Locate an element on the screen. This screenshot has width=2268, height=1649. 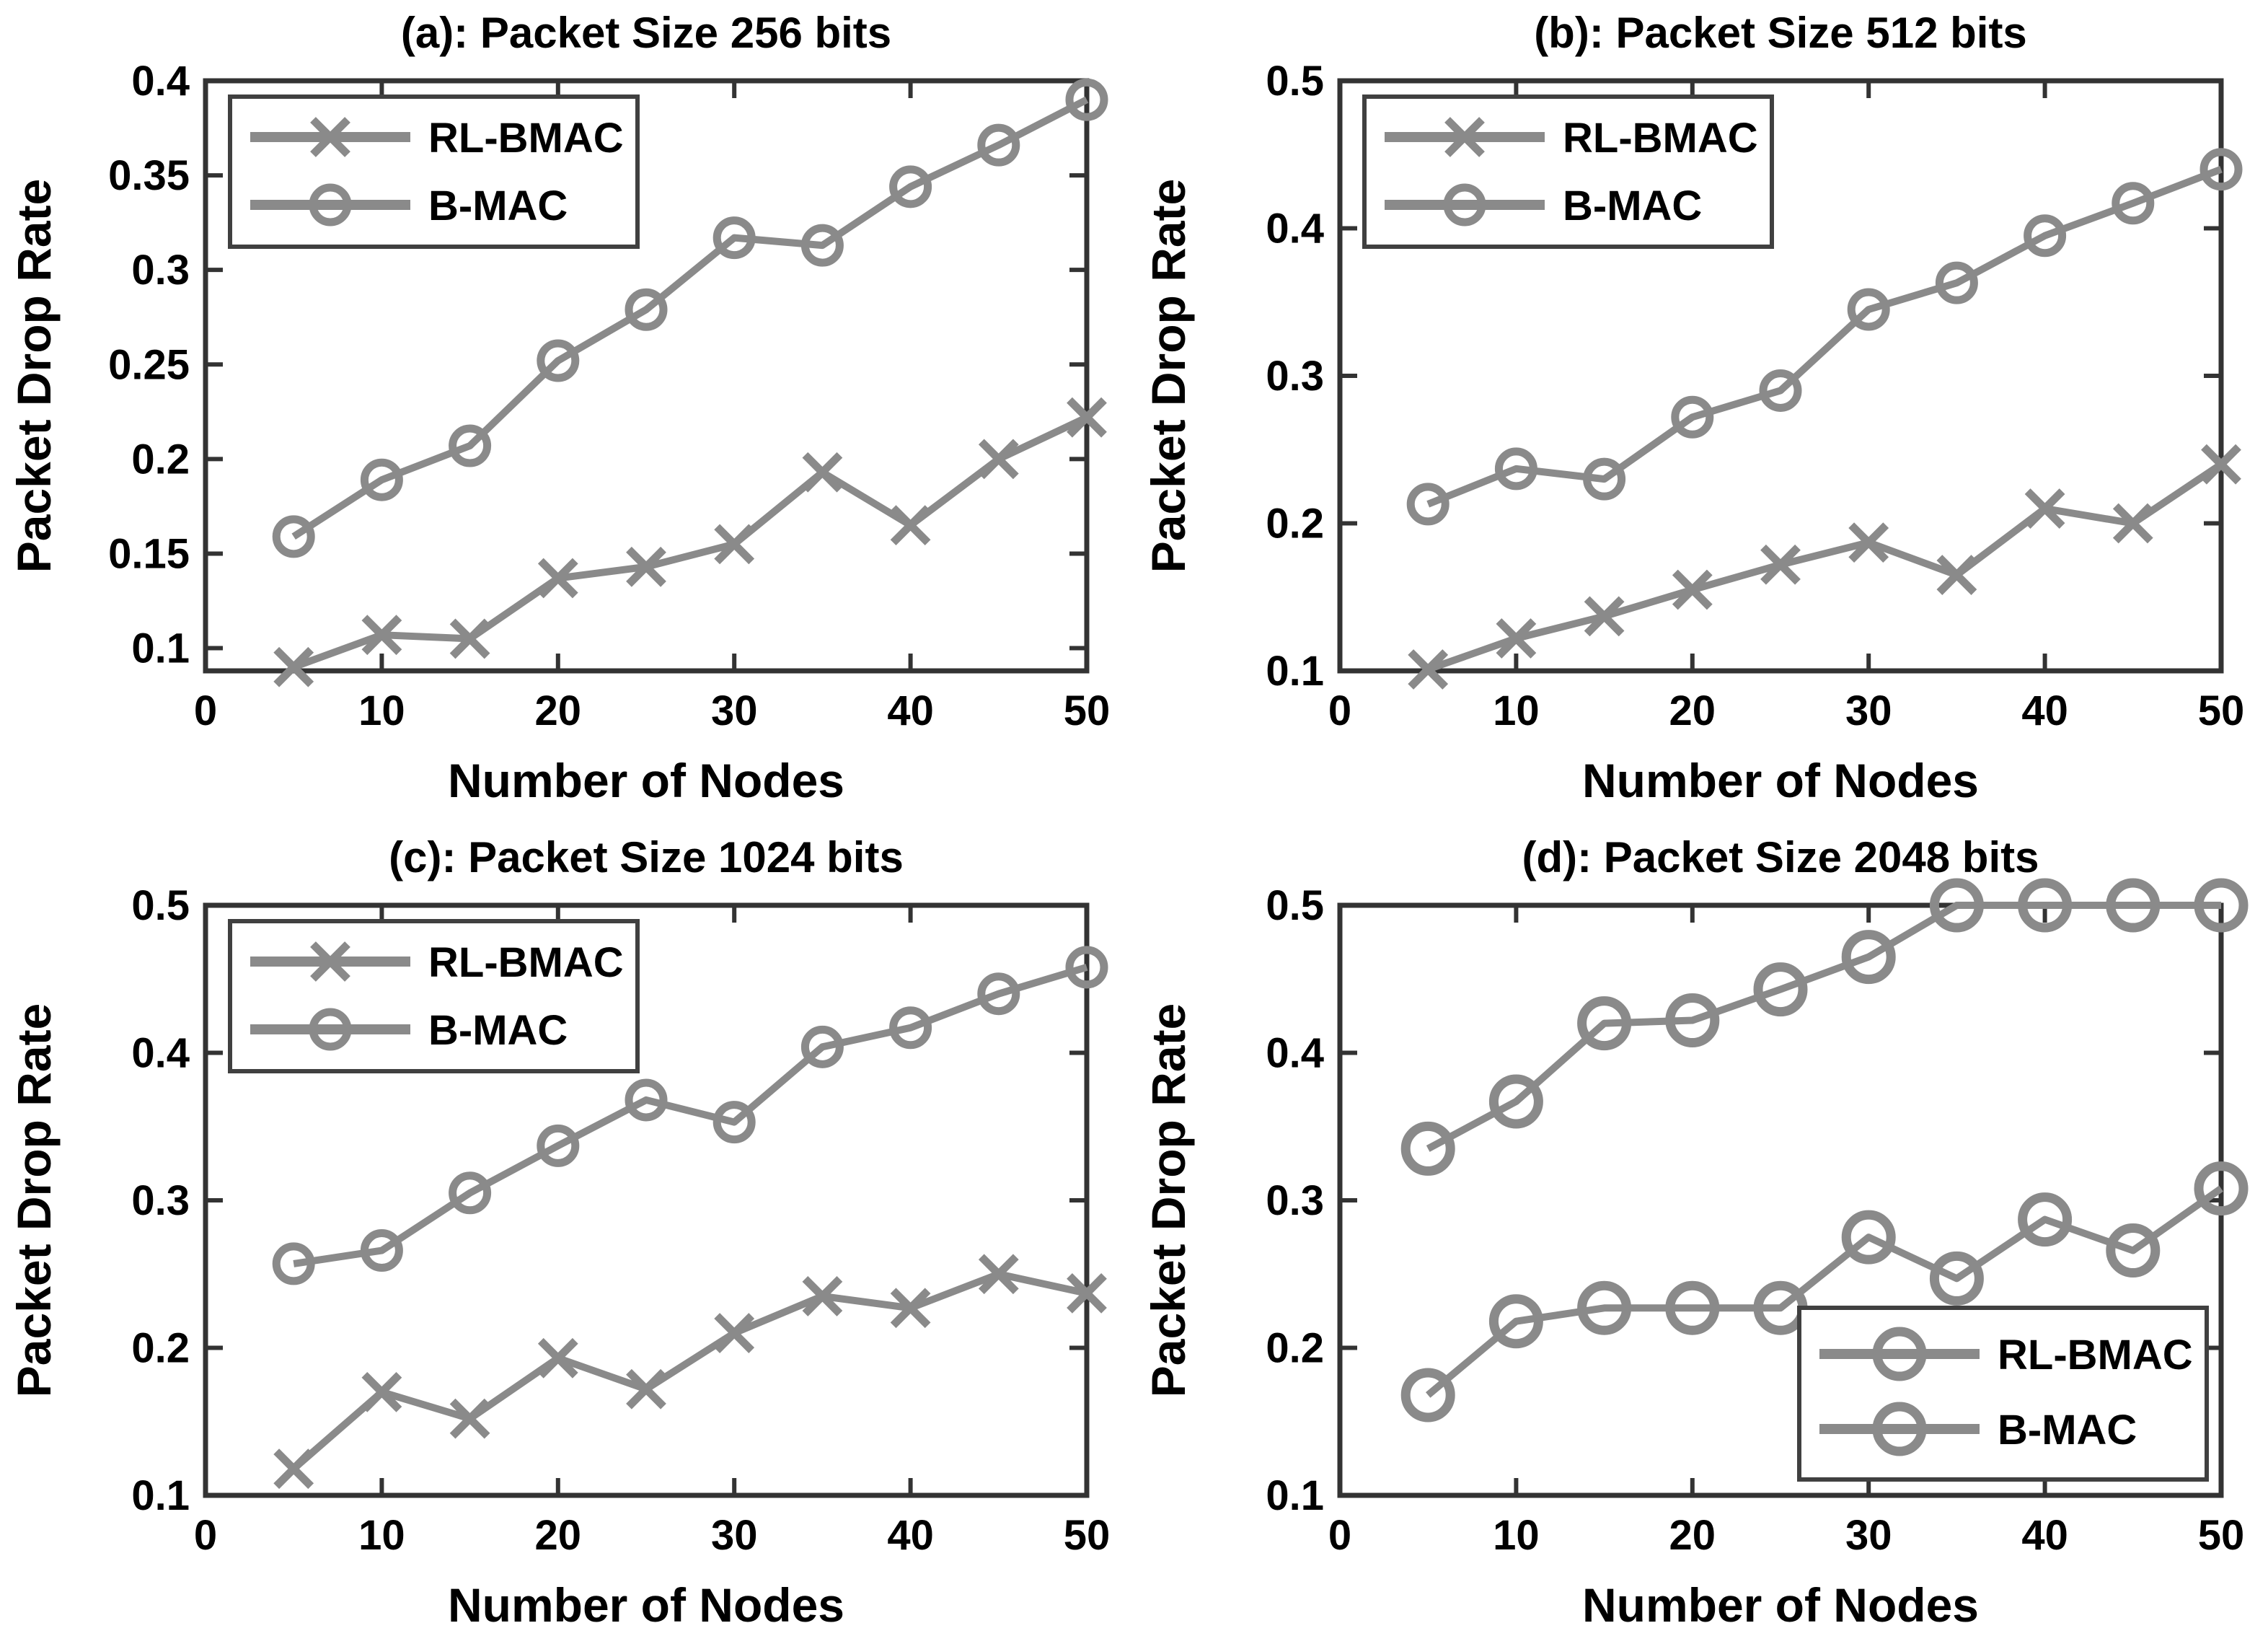
subplot-a-axes-box is located at coordinates (646, 376).